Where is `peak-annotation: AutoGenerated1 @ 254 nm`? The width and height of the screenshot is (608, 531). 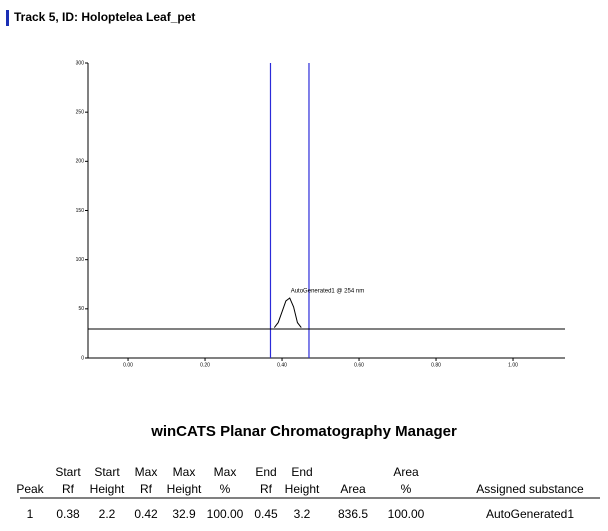
peak-annotation: AutoGenerated1 @ 254 nm is located at coordinates (327, 292).